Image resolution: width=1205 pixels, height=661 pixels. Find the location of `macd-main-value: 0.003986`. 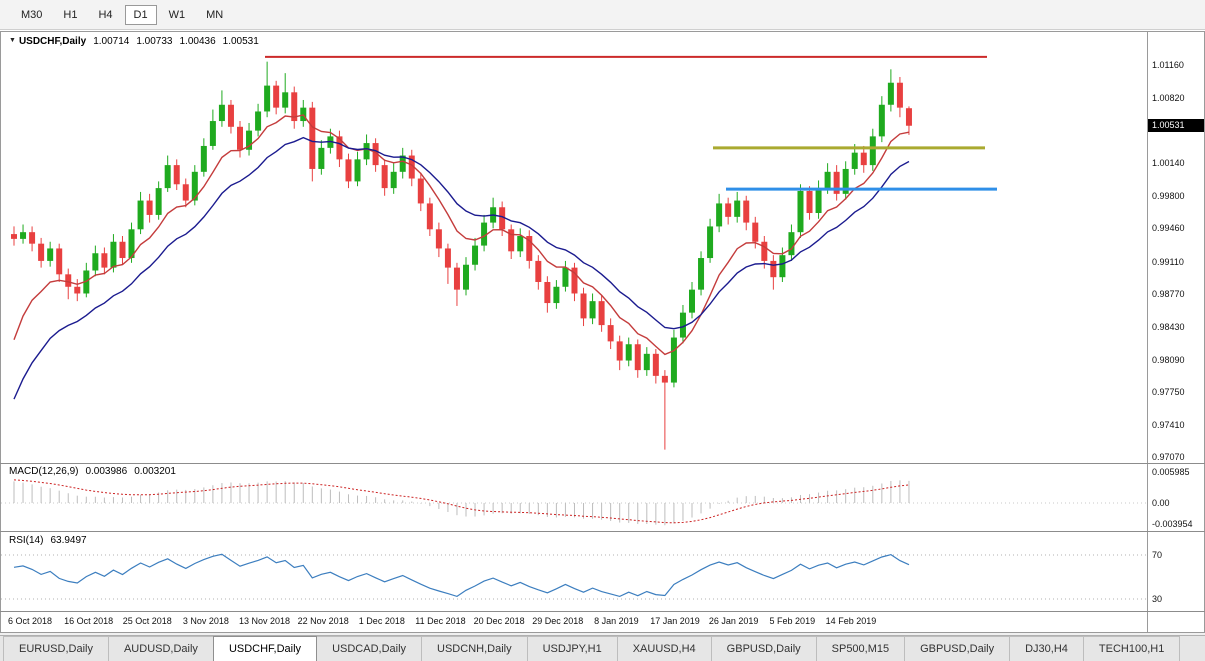

macd-main-value: 0.003986 is located at coordinates (106, 471).